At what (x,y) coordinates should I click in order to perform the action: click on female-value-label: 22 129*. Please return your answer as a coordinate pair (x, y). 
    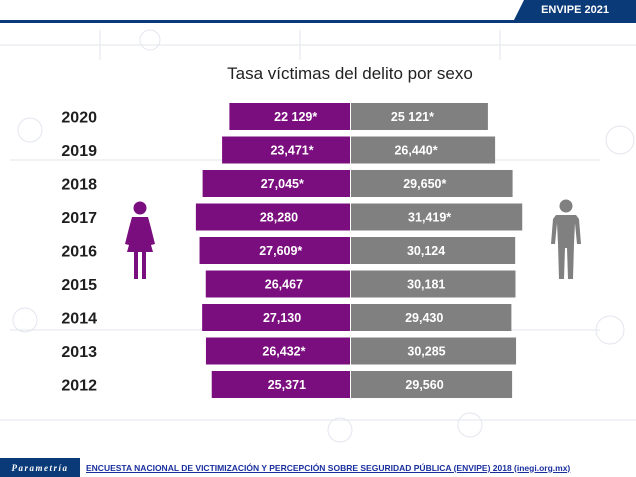
    Looking at the image, I should click on (295, 117).